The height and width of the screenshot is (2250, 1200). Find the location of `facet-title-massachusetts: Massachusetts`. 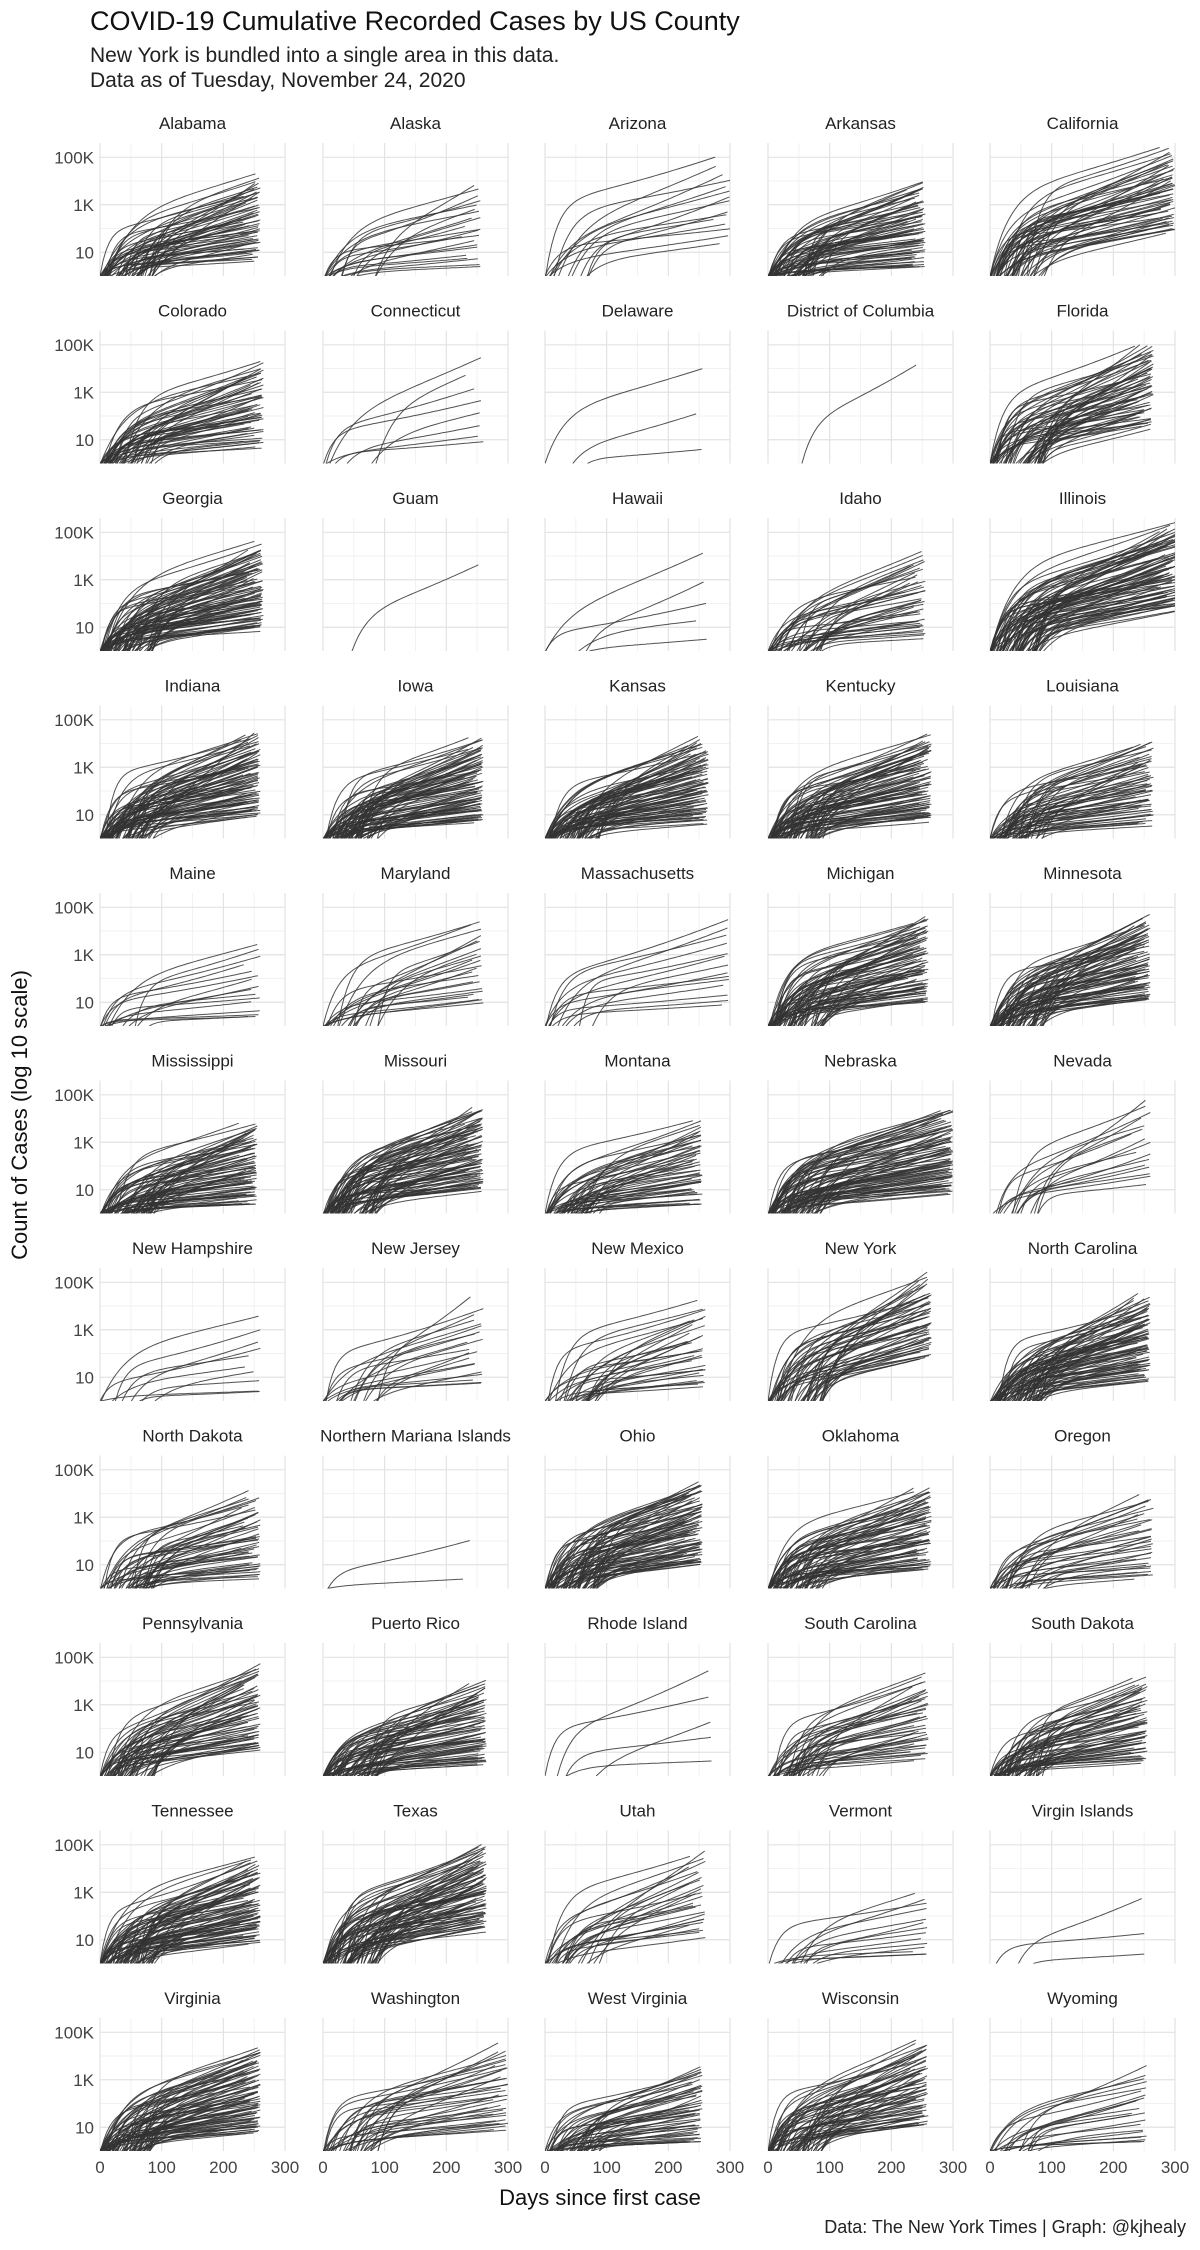

facet-title-massachusetts: Massachusetts is located at coordinates (637, 873).